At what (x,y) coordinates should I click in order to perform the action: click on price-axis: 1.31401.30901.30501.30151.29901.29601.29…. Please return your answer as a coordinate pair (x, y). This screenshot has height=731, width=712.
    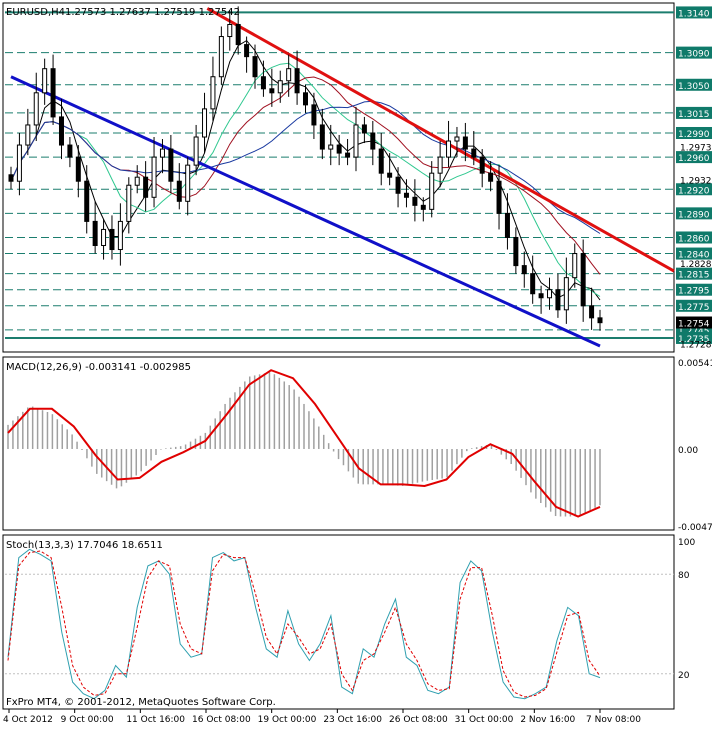
    Looking at the image, I should click on (694, 178).